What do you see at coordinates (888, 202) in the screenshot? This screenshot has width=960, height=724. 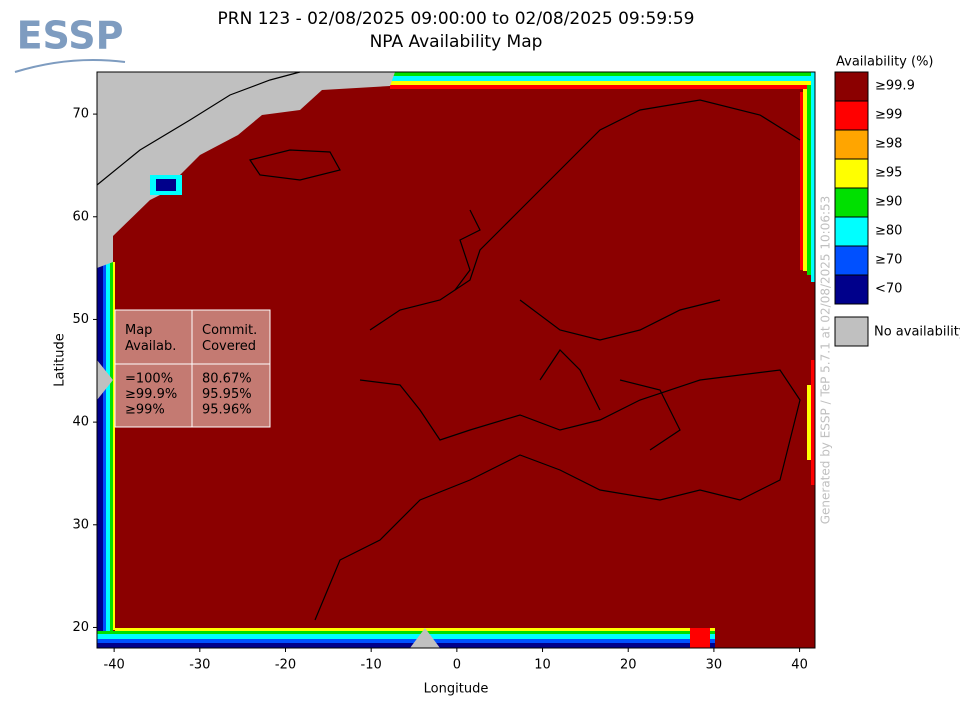 I see `legend-label: ≥90` at bounding box center [888, 202].